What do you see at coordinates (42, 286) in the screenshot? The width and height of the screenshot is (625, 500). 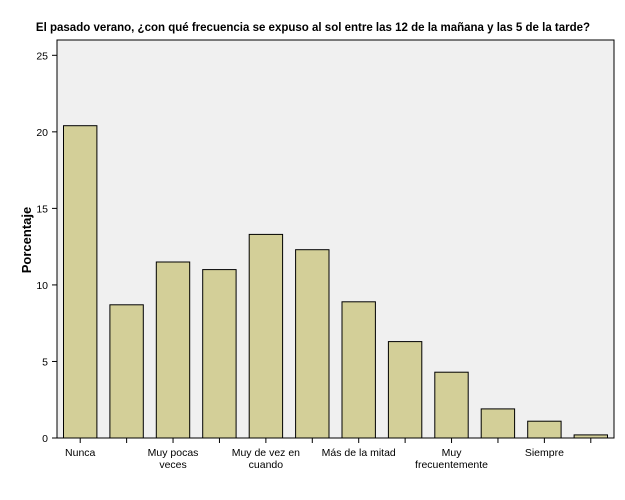 I see `y-tick-label: 10` at bounding box center [42, 286].